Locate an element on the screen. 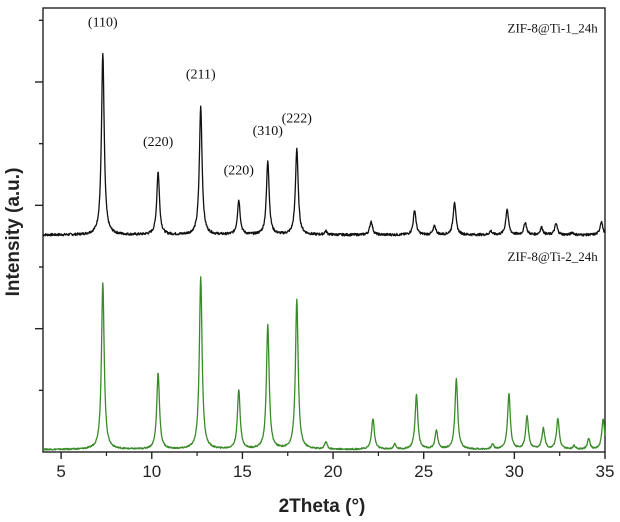 This screenshot has width=620, height=522. x-tick-label: 5 is located at coordinates (60, 471).